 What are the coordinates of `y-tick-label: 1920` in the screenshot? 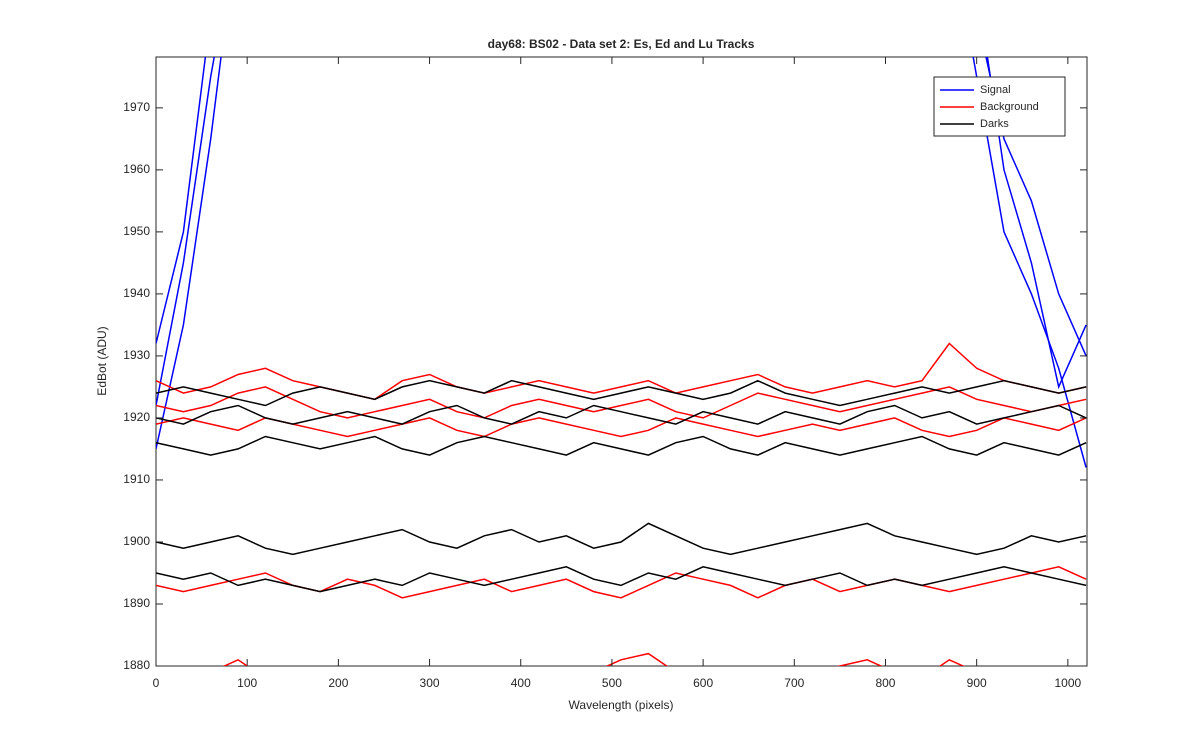 It's located at (136, 417).